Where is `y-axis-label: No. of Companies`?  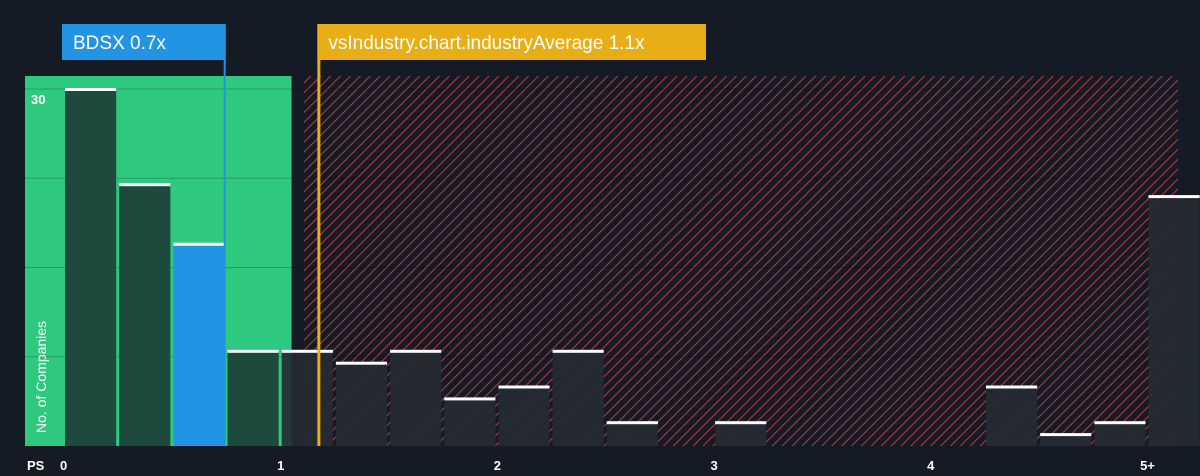
y-axis-label: No. of Companies is located at coordinates (41, 377).